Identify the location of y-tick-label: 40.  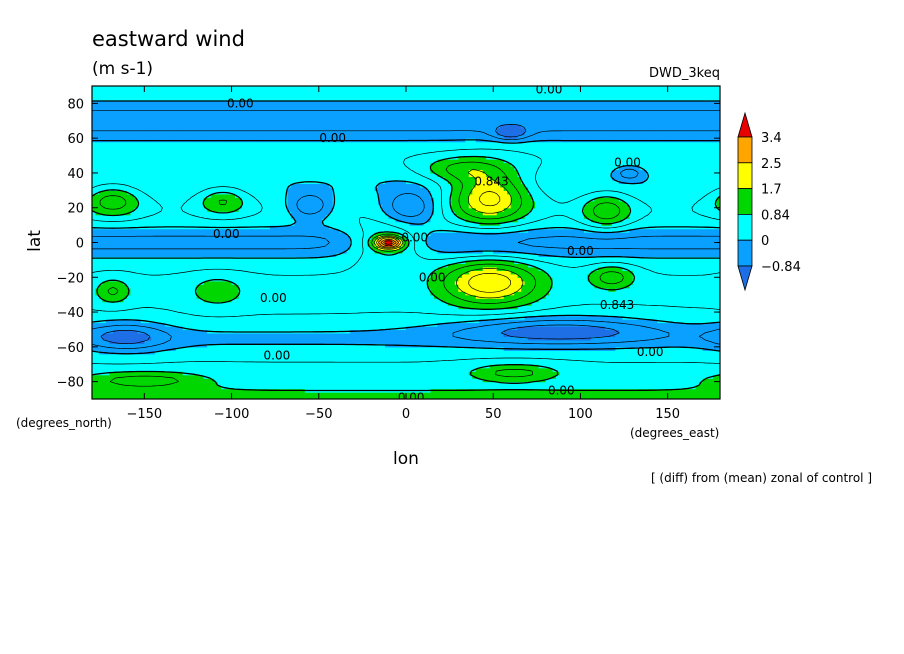
(75, 174).